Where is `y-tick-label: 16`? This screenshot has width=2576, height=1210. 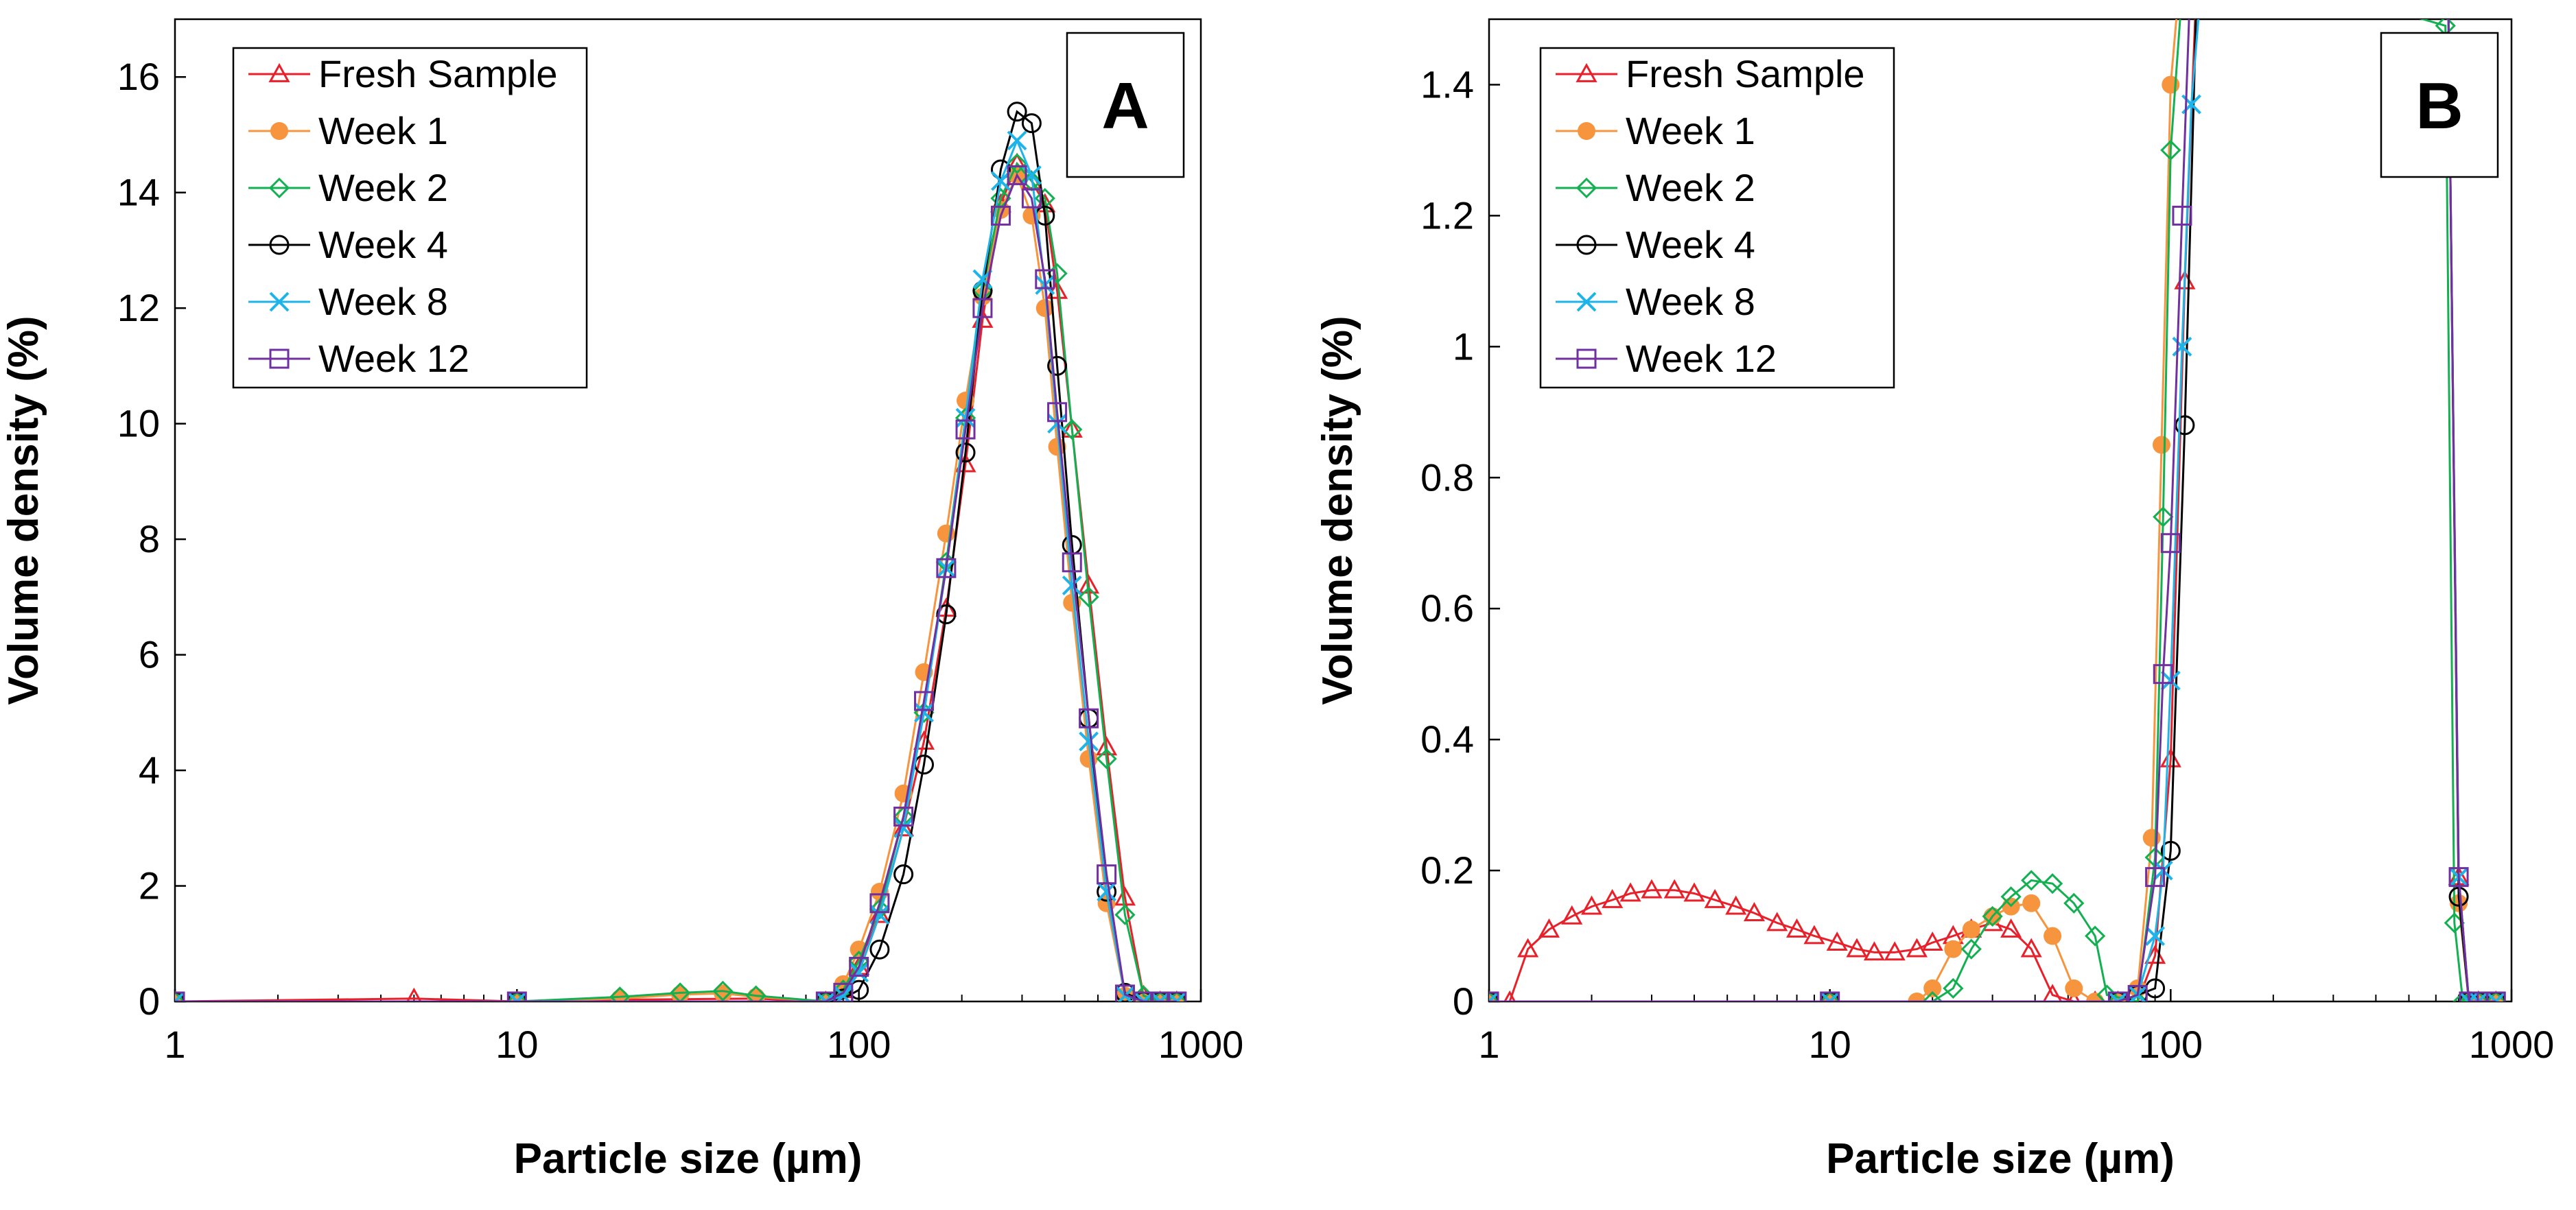
y-tick-label: 16 is located at coordinates (138, 76).